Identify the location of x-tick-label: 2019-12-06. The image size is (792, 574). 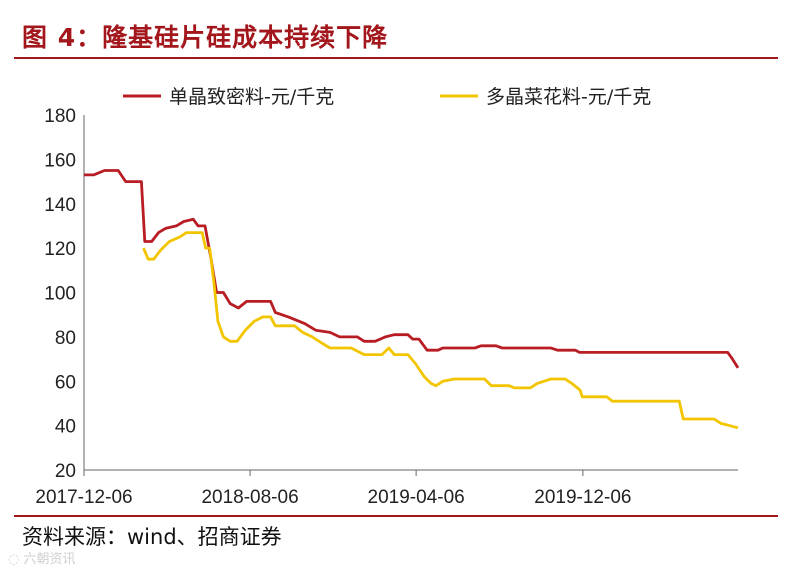
(582, 497).